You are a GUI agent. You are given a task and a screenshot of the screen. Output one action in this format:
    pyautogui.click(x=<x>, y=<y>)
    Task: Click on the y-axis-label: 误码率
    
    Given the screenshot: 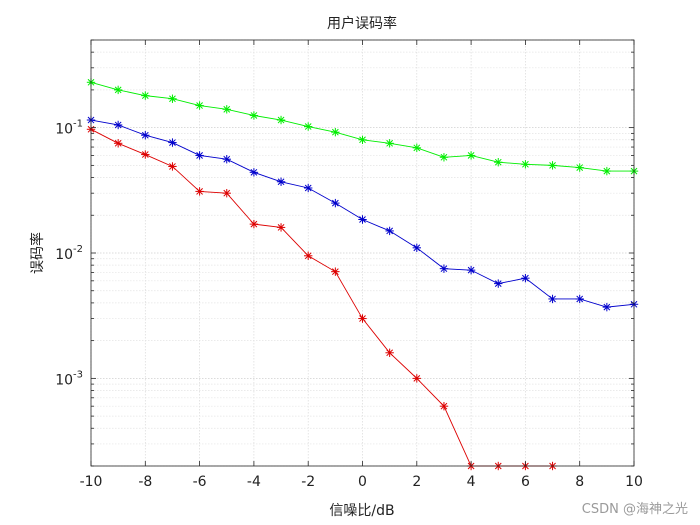 What is the action you would take?
    pyautogui.click(x=37, y=253)
    